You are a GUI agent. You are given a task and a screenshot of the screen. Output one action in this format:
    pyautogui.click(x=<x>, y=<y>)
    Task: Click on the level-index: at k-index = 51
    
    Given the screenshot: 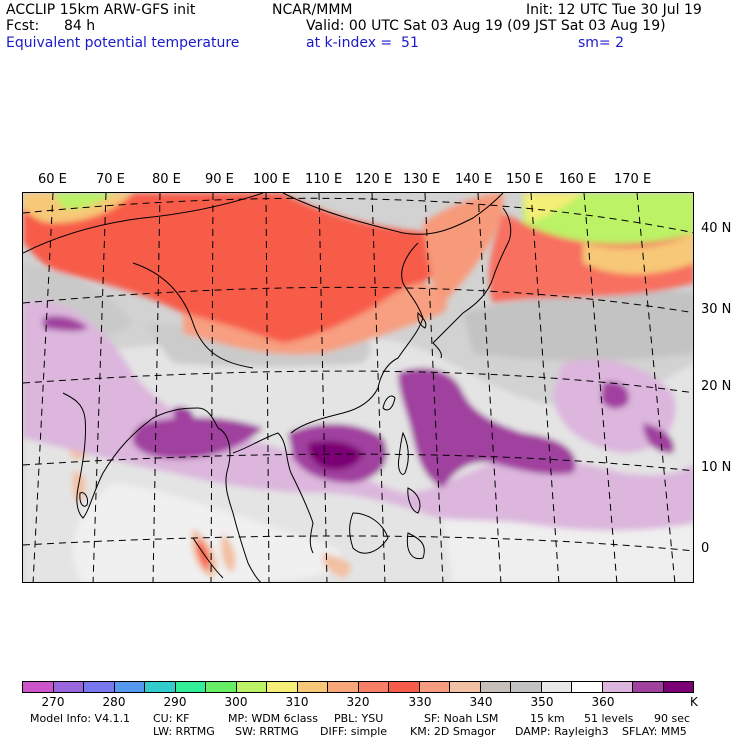 What is the action you would take?
    pyautogui.click(x=362, y=43)
    